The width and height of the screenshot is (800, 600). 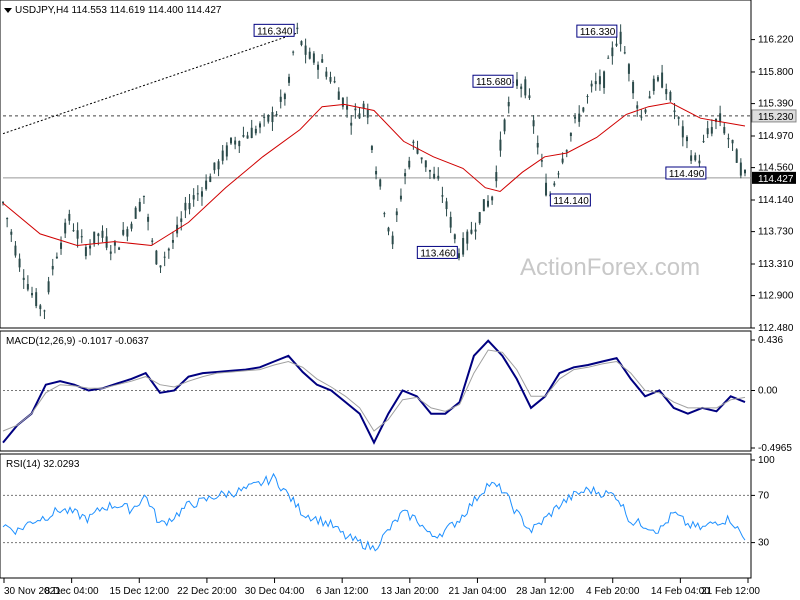 What do you see at coordinates (766, 460) in the screenshot?
I see `rsi-y-tick-label: 100` at bounding box center [766, 460].